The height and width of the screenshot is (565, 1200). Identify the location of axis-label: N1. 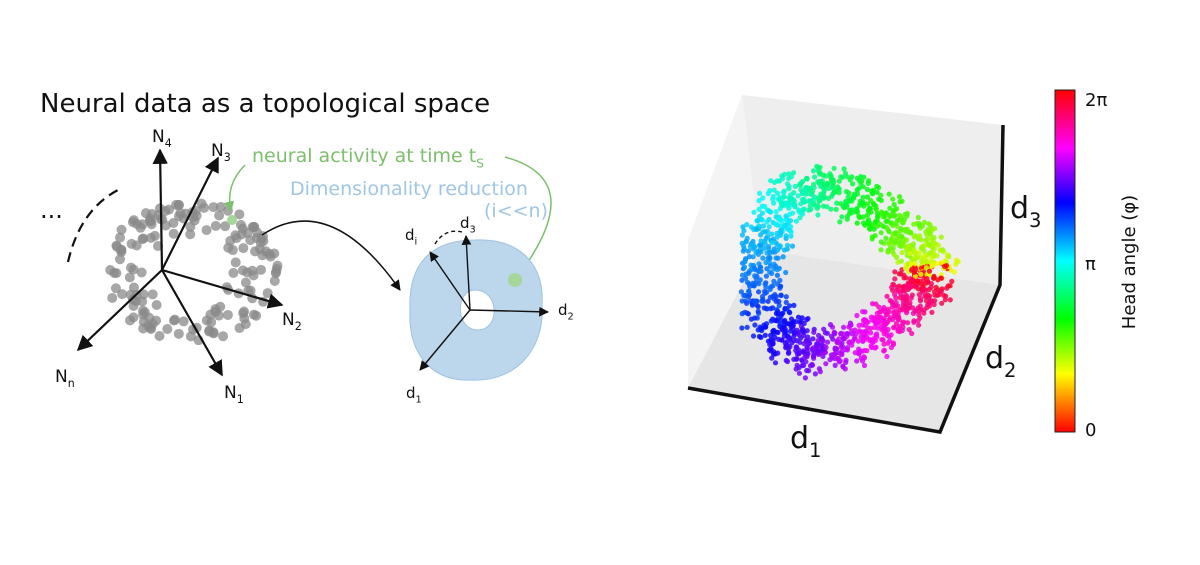
(234, 394).